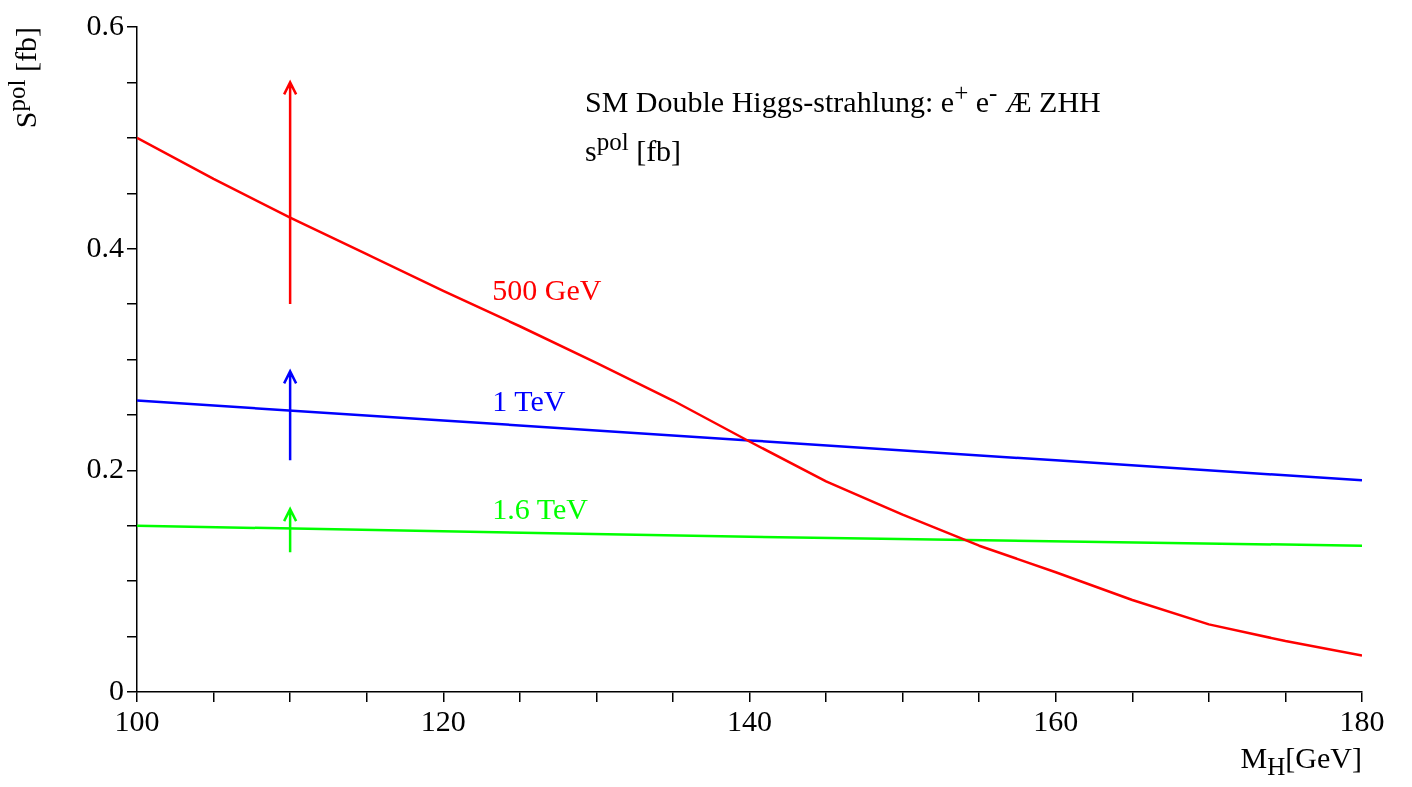 This screenshot has height=787, width=1412. Describe the element at coordinates (443, 720) in the screenshot. I see `x-tick-label: 120` at that location.